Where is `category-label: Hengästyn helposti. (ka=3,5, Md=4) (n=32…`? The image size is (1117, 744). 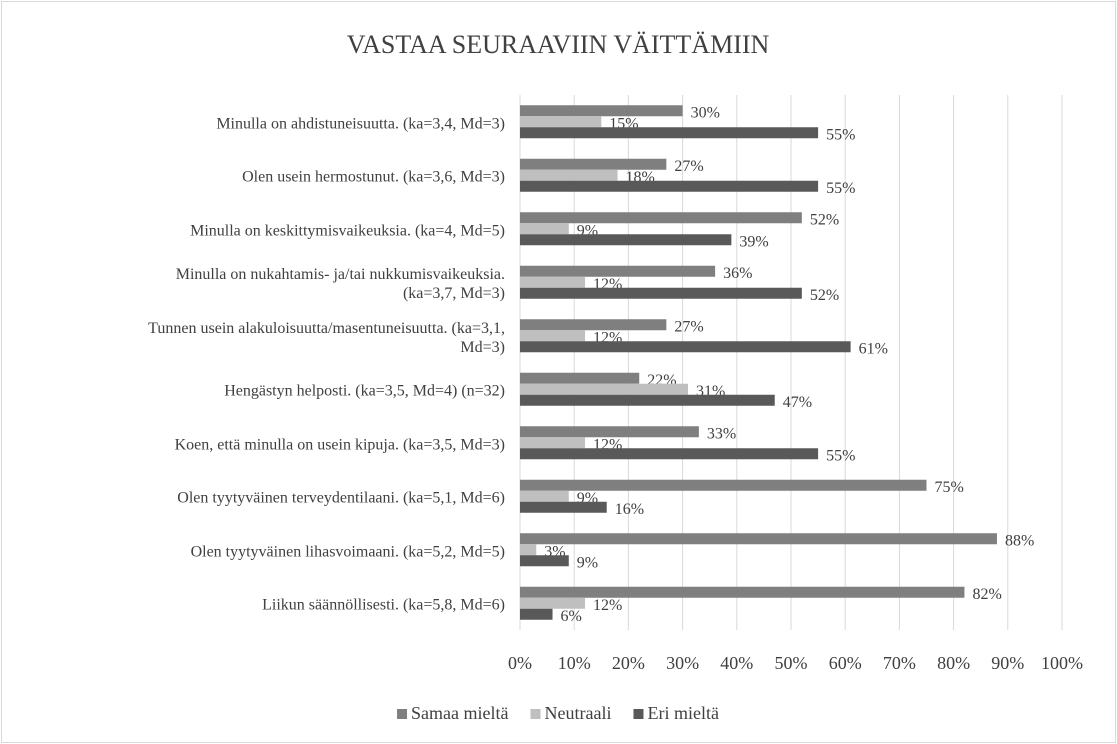 category-label: Hengästyn helposti. (ka=3,5, Md=4) (n=32… is located at coordinates (364, 391).